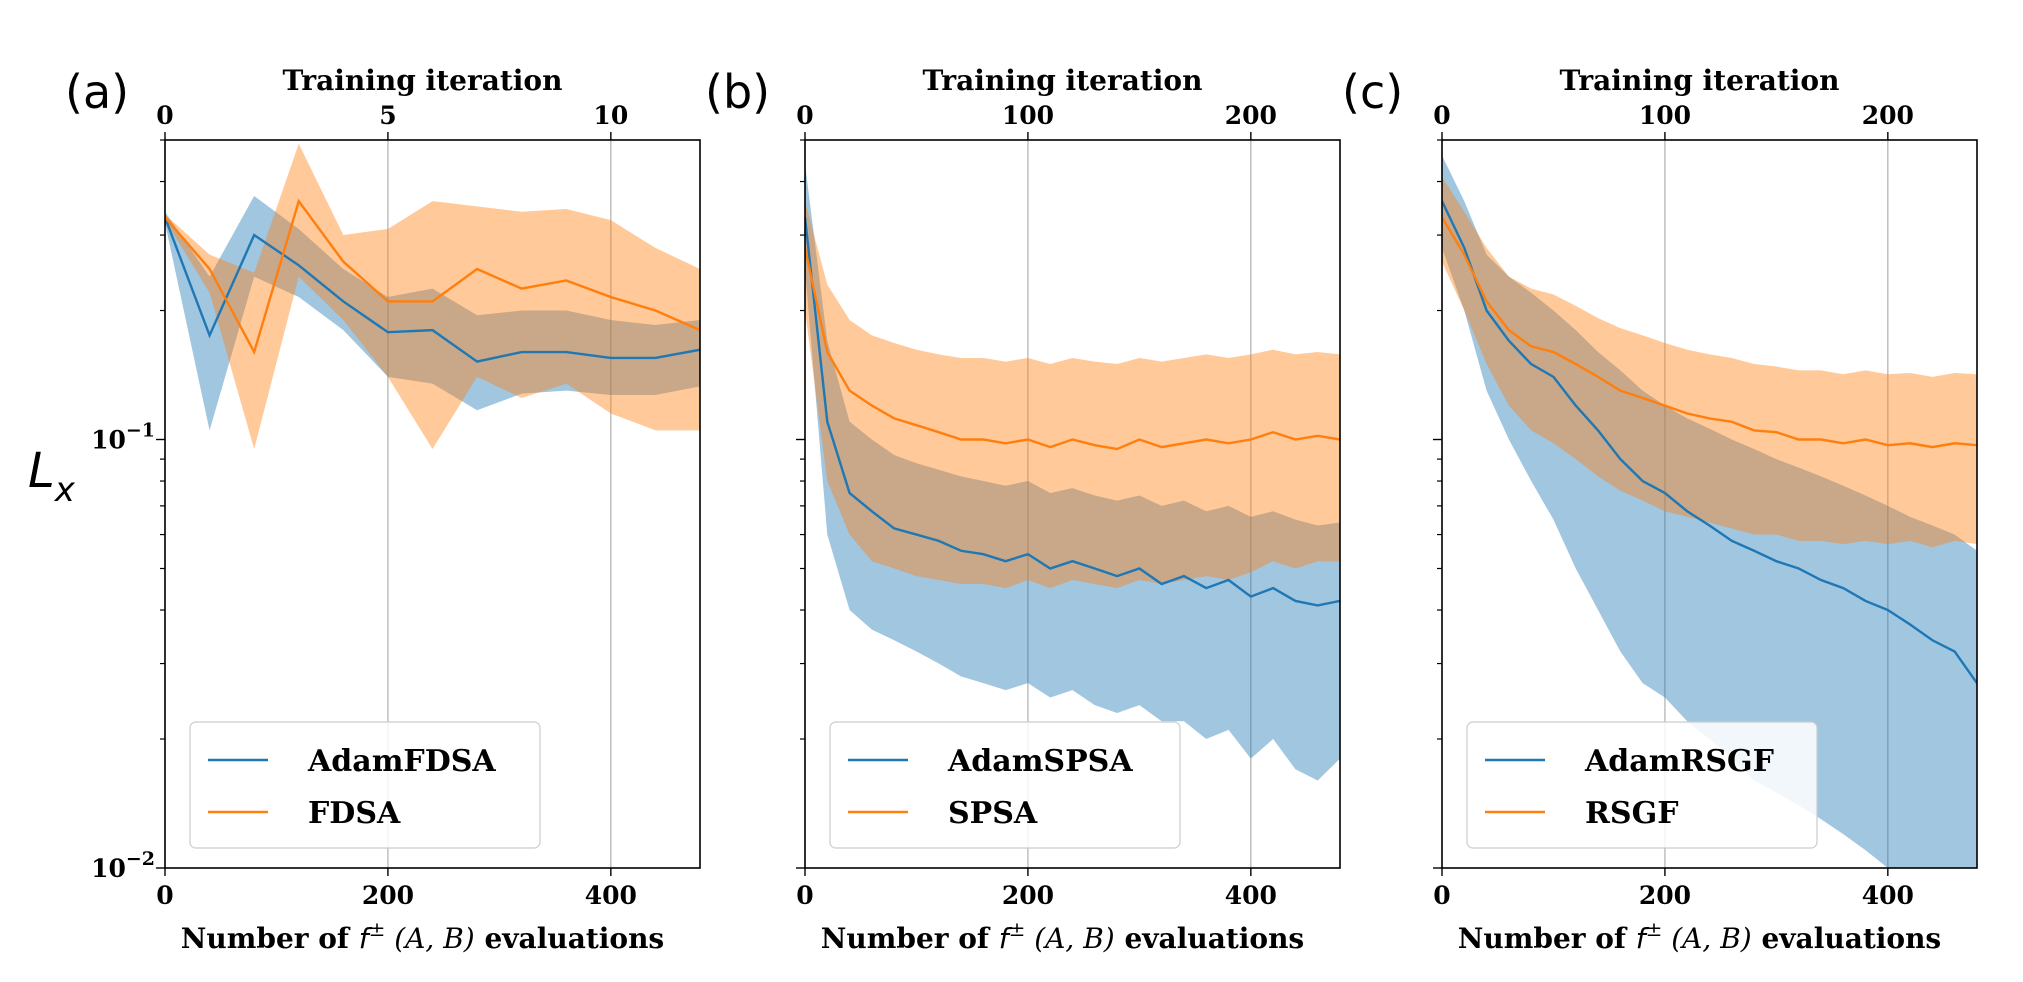 The image size is (2023, 982). I want to click on y-axis-label: Lx, so click(52, 476).